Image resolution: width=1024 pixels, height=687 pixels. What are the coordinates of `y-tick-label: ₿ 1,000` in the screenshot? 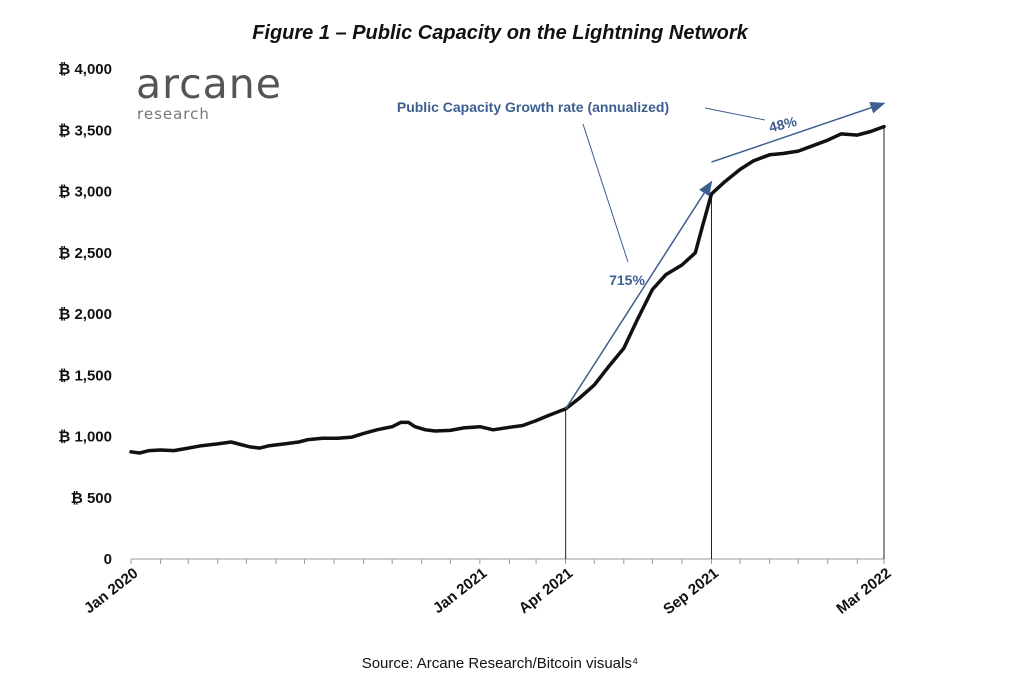 It's located at (85, 437).